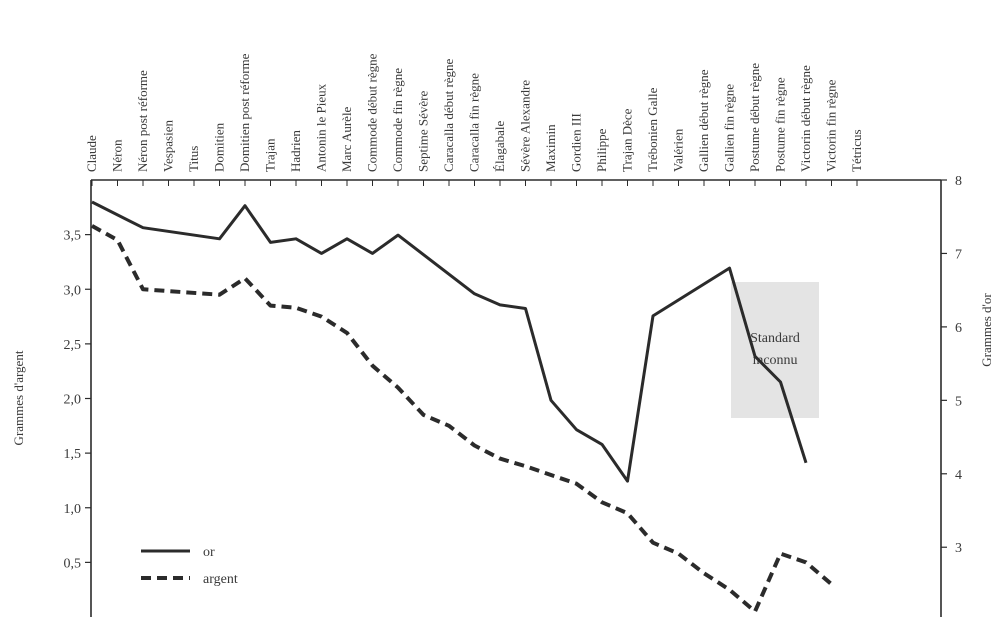 The width and height of the screenshot is (999, 617). I want to click on y-right-tick-label: 5, so click(958, 401).